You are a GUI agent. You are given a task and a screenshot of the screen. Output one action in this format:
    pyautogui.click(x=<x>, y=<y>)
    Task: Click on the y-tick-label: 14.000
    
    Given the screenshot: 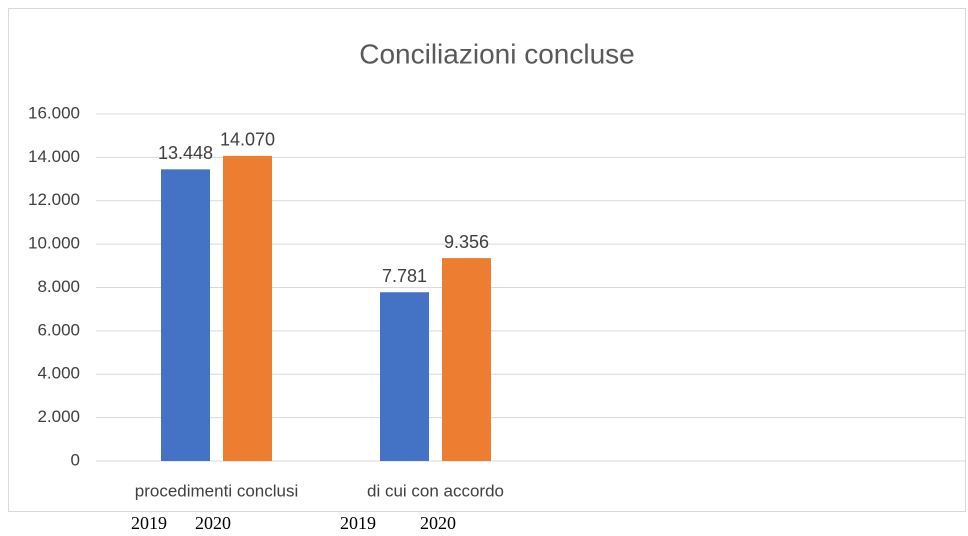 What is the action you would take?
    pyautogui.click(x=54, y=156)
    